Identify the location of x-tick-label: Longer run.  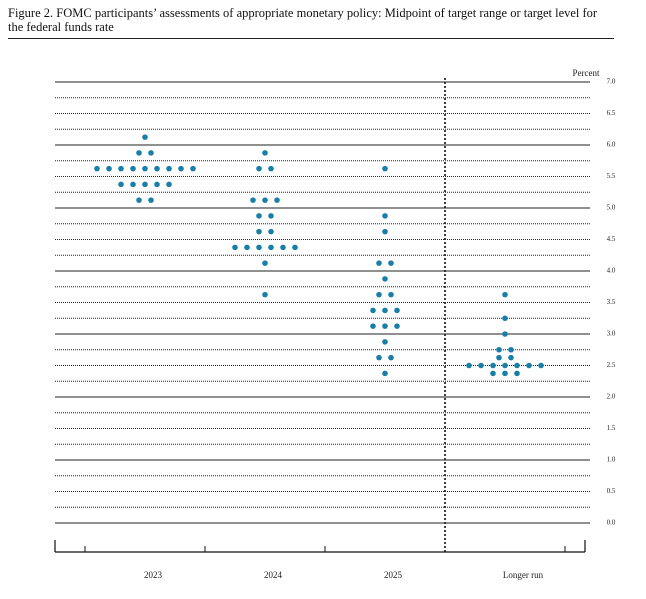
(523, 575).